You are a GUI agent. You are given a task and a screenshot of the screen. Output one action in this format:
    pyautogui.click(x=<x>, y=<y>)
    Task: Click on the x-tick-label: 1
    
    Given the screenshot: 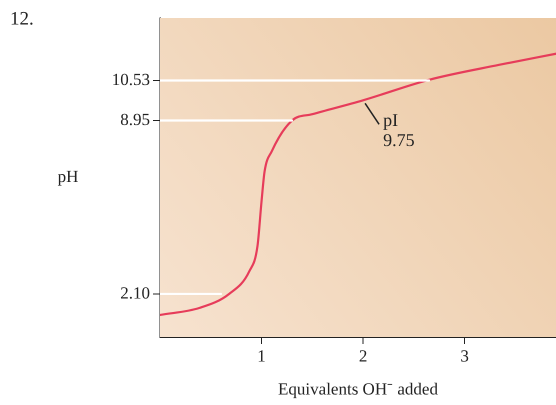 What is the action you would take?
    pyautogui.click(x=261, y=356)
    